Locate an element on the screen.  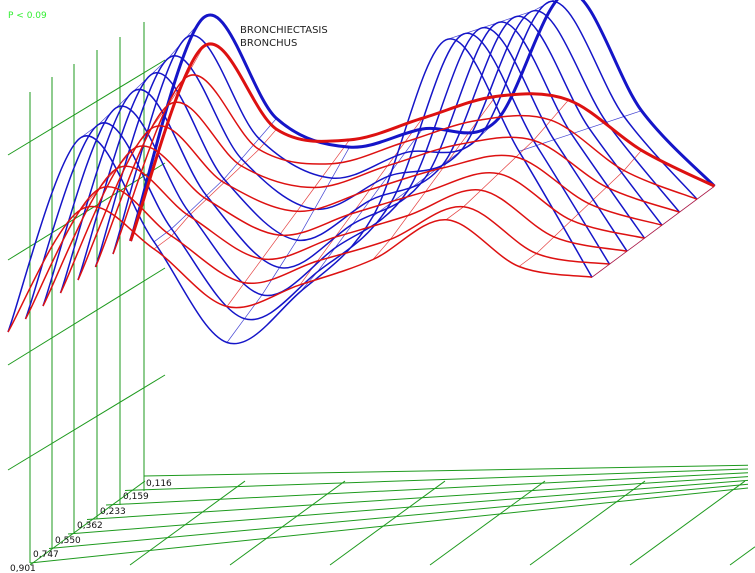
depth-tick-label: 0,233 is located at coordinates (113, 512).